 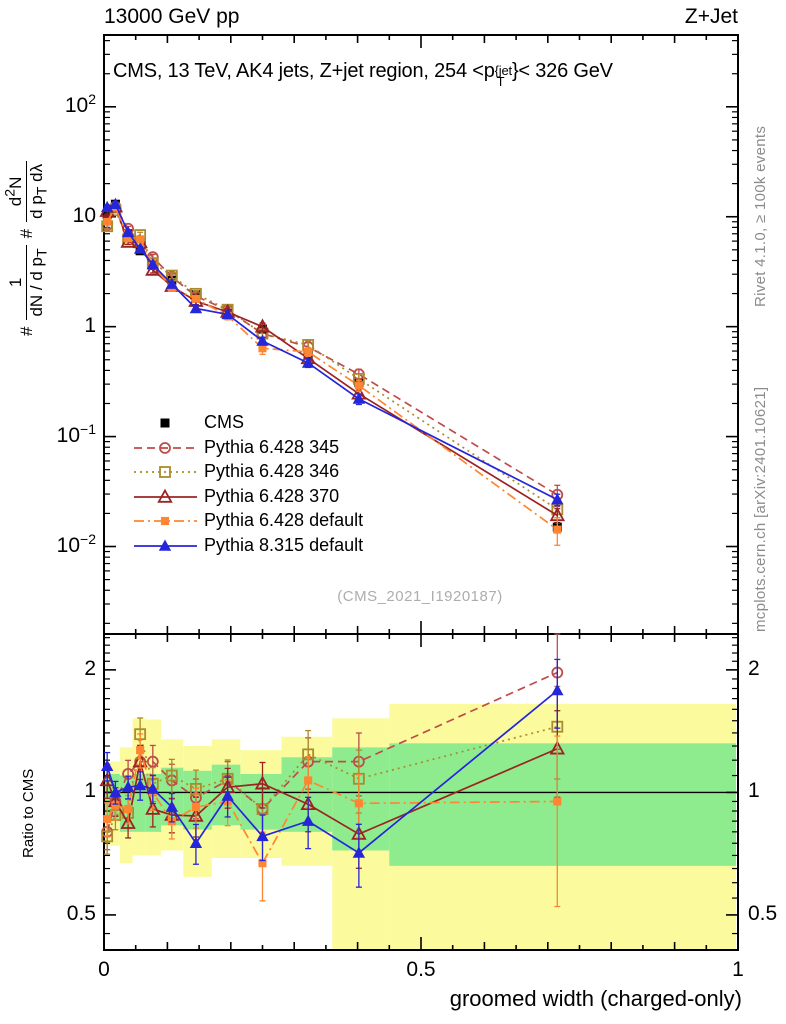 I want to click on legend-item-pythia-6-428-default: Pythia 6.428 default, so click(x=284, y=520).